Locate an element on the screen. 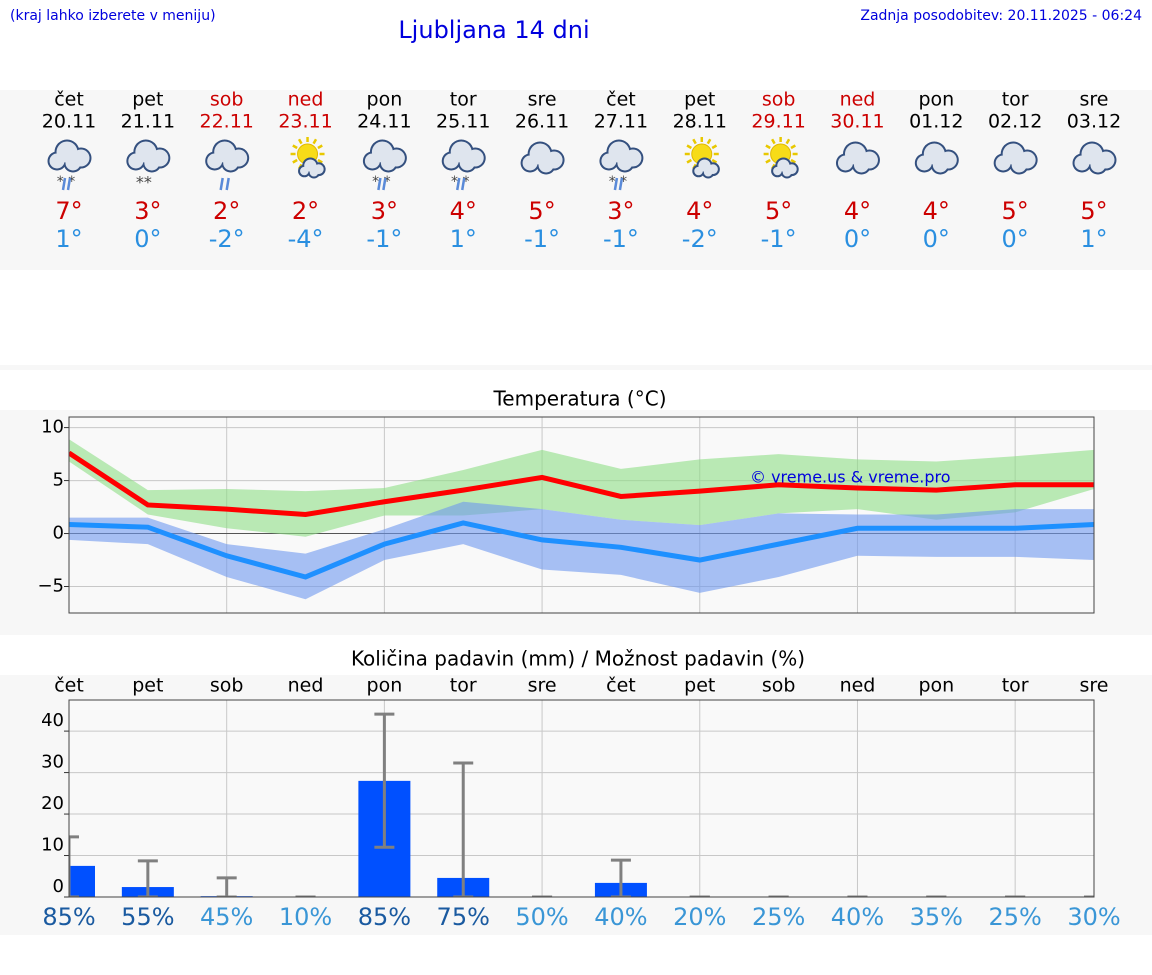  x-tick-label: pon is located at coordinates (385, 686).